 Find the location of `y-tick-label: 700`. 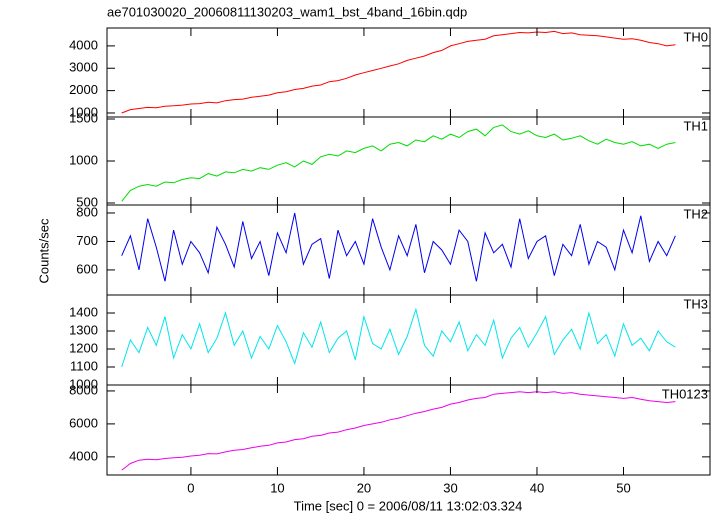

y-tick-label: 700 is located at coordinates (87, 240).